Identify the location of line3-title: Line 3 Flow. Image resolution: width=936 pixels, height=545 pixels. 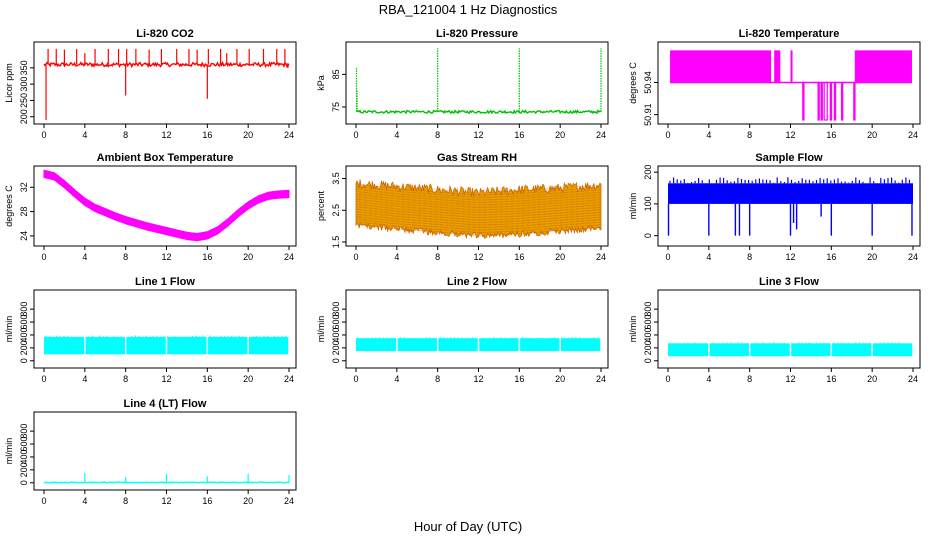
(789, 282).